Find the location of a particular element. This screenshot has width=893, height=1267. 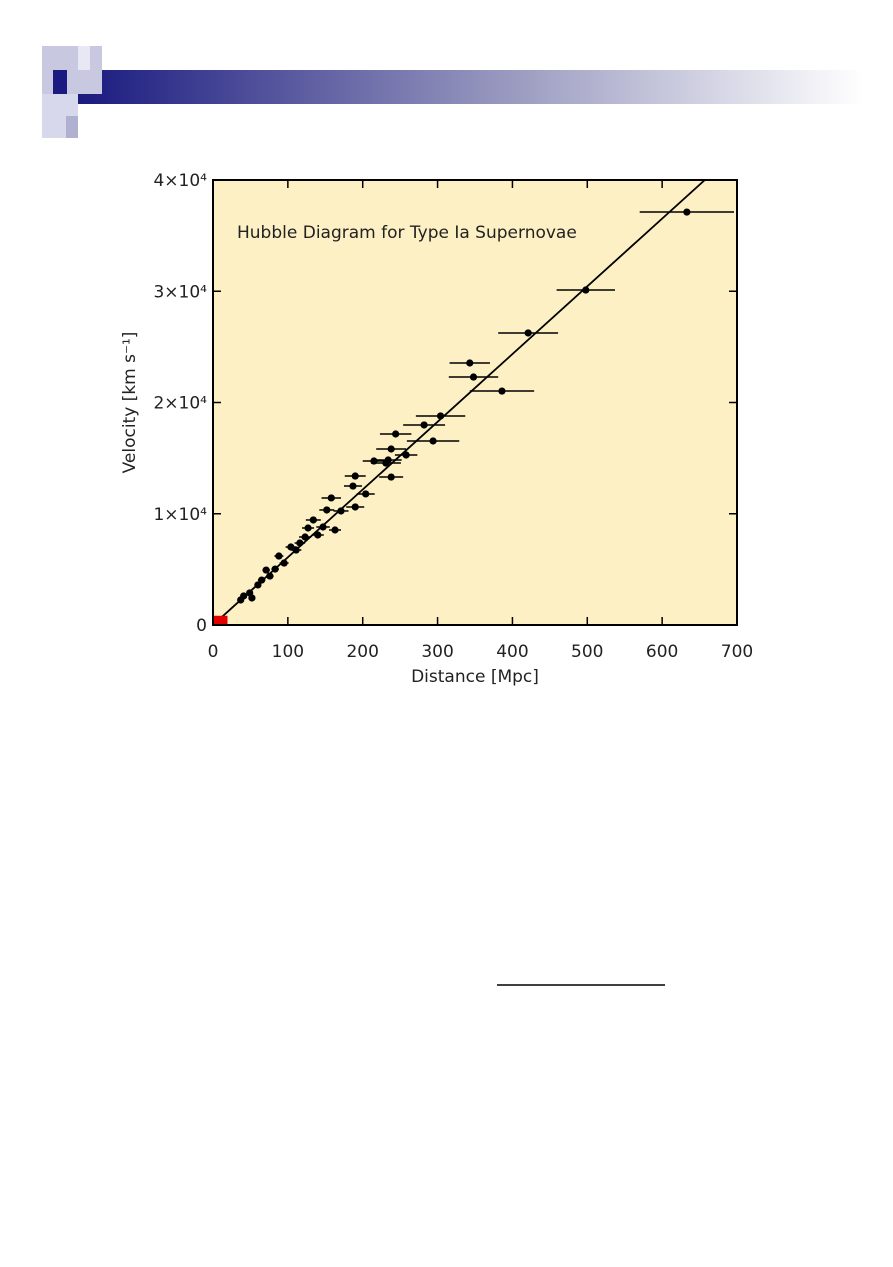

x-tick-label: 700 is located at coordinates (737, 652).